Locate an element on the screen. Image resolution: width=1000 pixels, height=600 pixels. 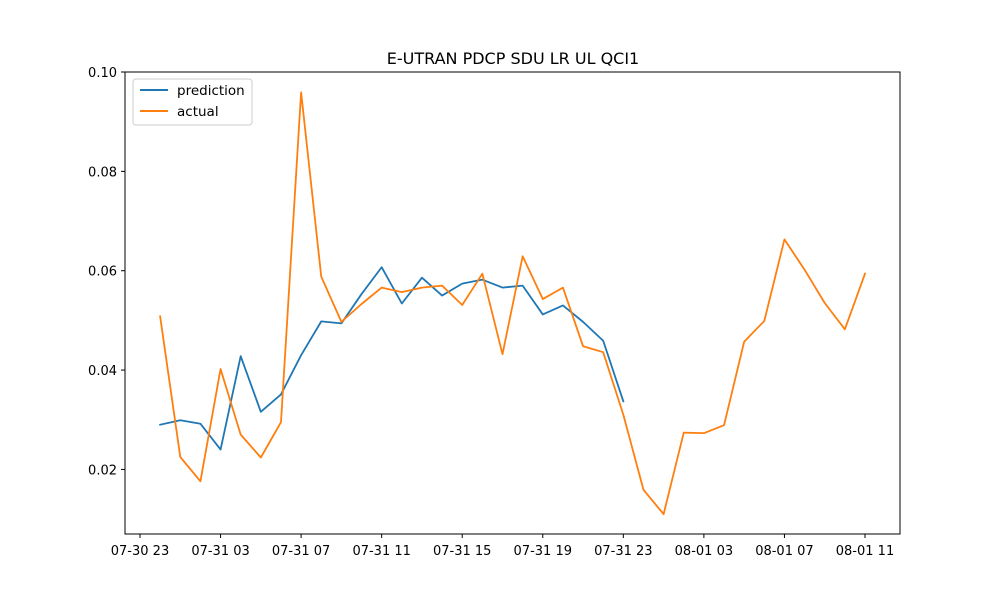
legend: prediction actual is located at coordinates (192, 102).